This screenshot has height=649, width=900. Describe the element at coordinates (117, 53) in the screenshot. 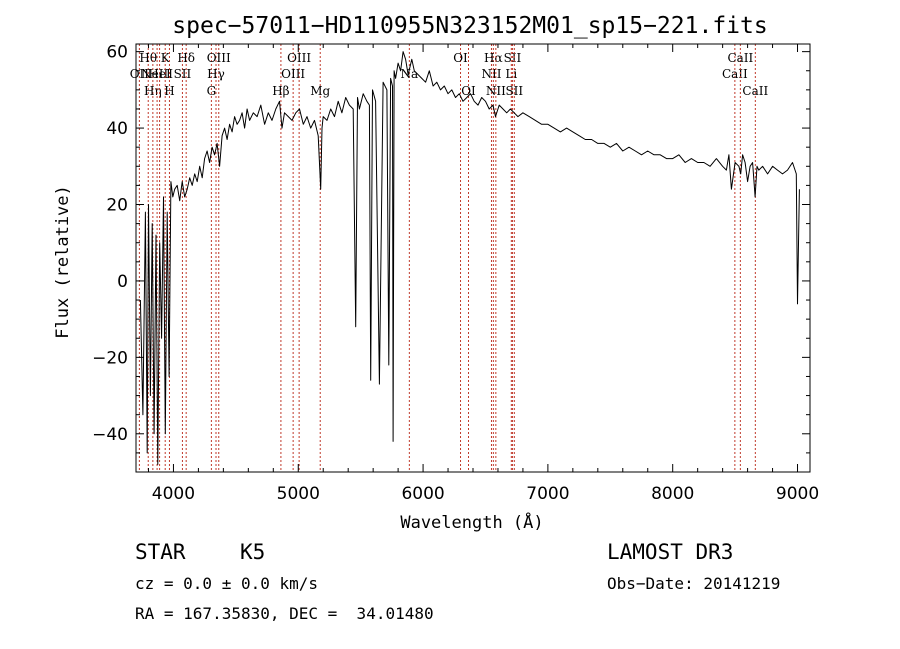

I see `y-tick-label: 60` at that location.